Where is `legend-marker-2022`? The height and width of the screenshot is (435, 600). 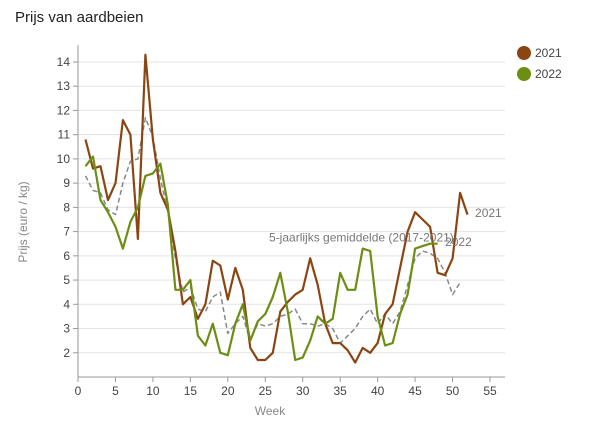 legend-marker-2022 is located at coordinates (524, 74).